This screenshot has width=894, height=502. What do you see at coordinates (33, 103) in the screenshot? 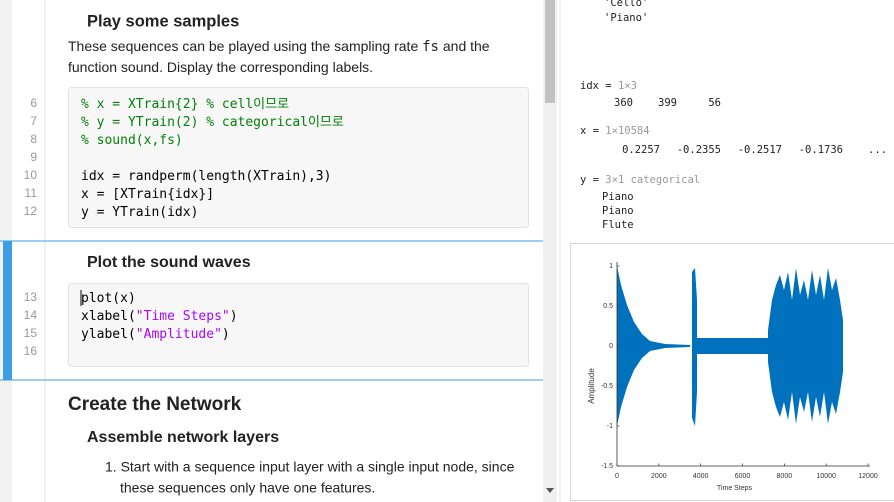
I see `line-number: 6` at bounding box center [33, 103].